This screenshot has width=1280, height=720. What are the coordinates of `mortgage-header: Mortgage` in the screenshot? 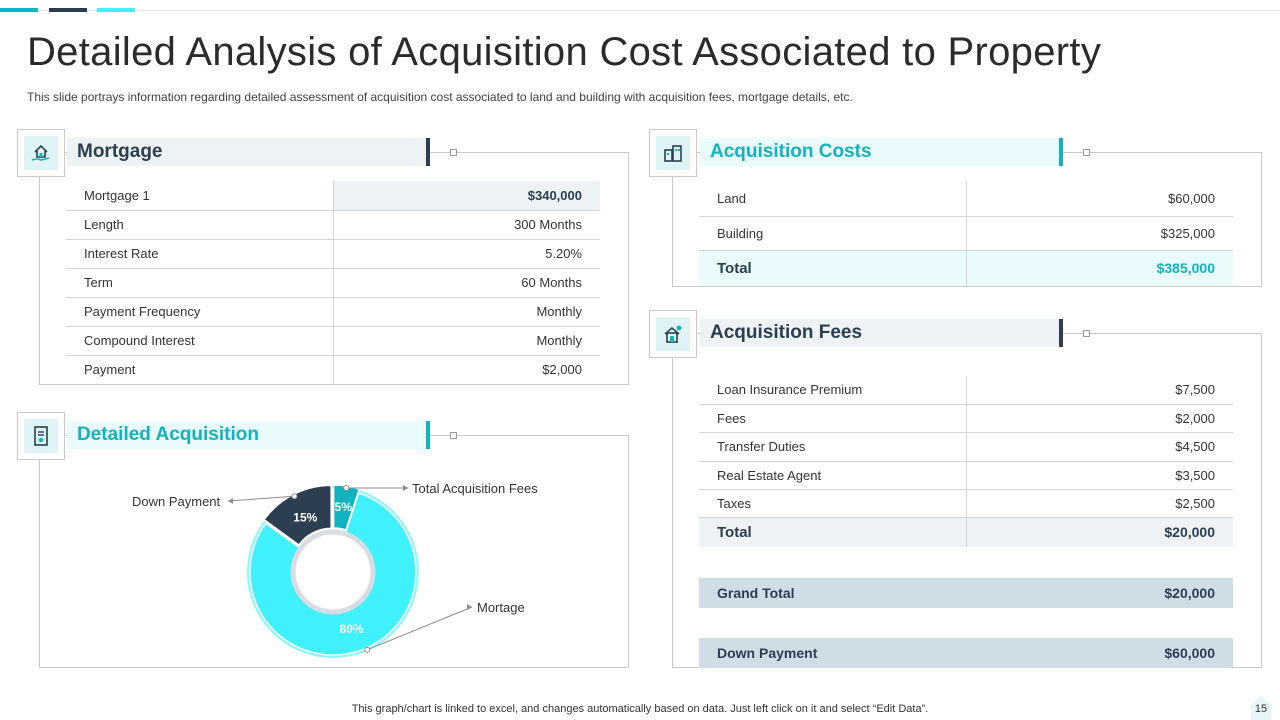 It's located at (247, 152).